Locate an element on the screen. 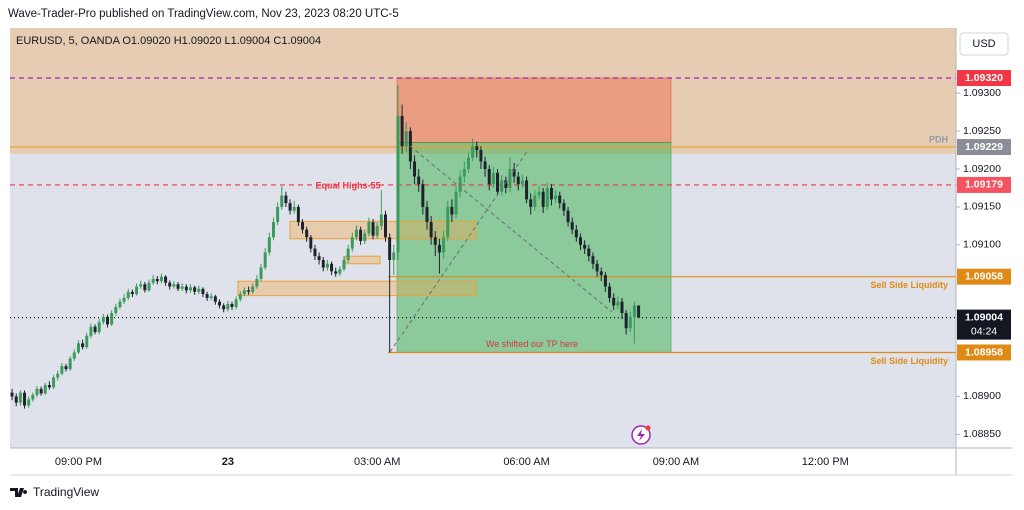  stop-zone is located at coordinates (534, 110).